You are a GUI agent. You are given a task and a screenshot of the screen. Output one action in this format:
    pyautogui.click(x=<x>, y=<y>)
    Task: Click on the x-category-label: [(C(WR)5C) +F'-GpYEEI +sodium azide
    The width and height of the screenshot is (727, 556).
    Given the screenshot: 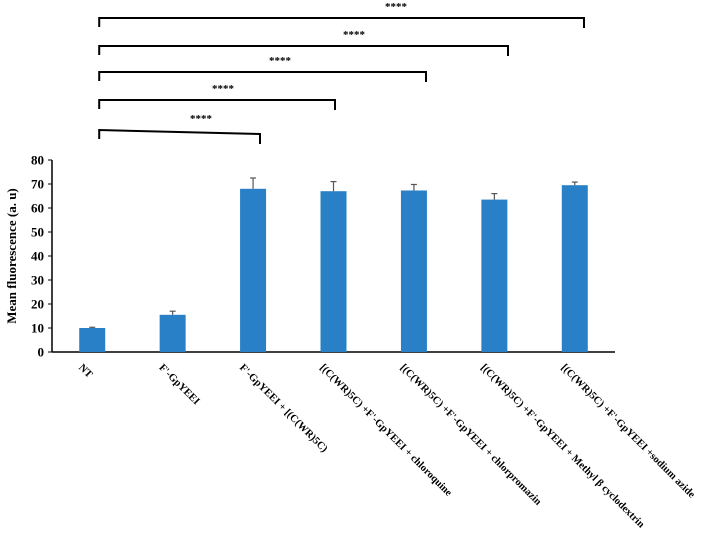 What is the action you would take?
    pyautogui.click(x=628, y=431)
    